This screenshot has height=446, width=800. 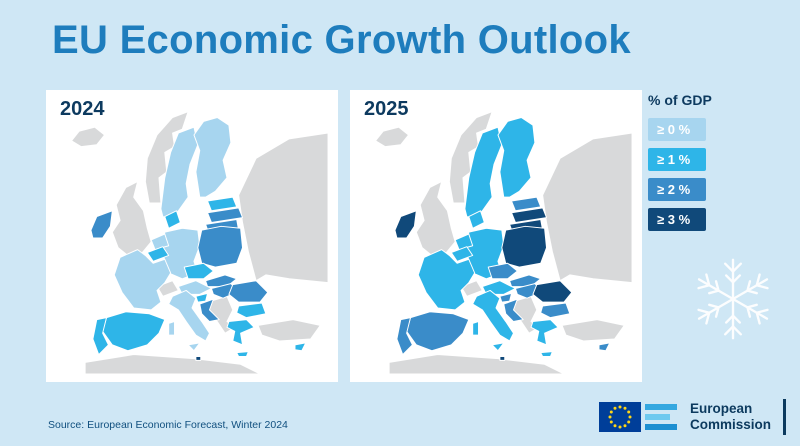 I want to click on legend-title: % of GDP, so click(x=680, y=100).